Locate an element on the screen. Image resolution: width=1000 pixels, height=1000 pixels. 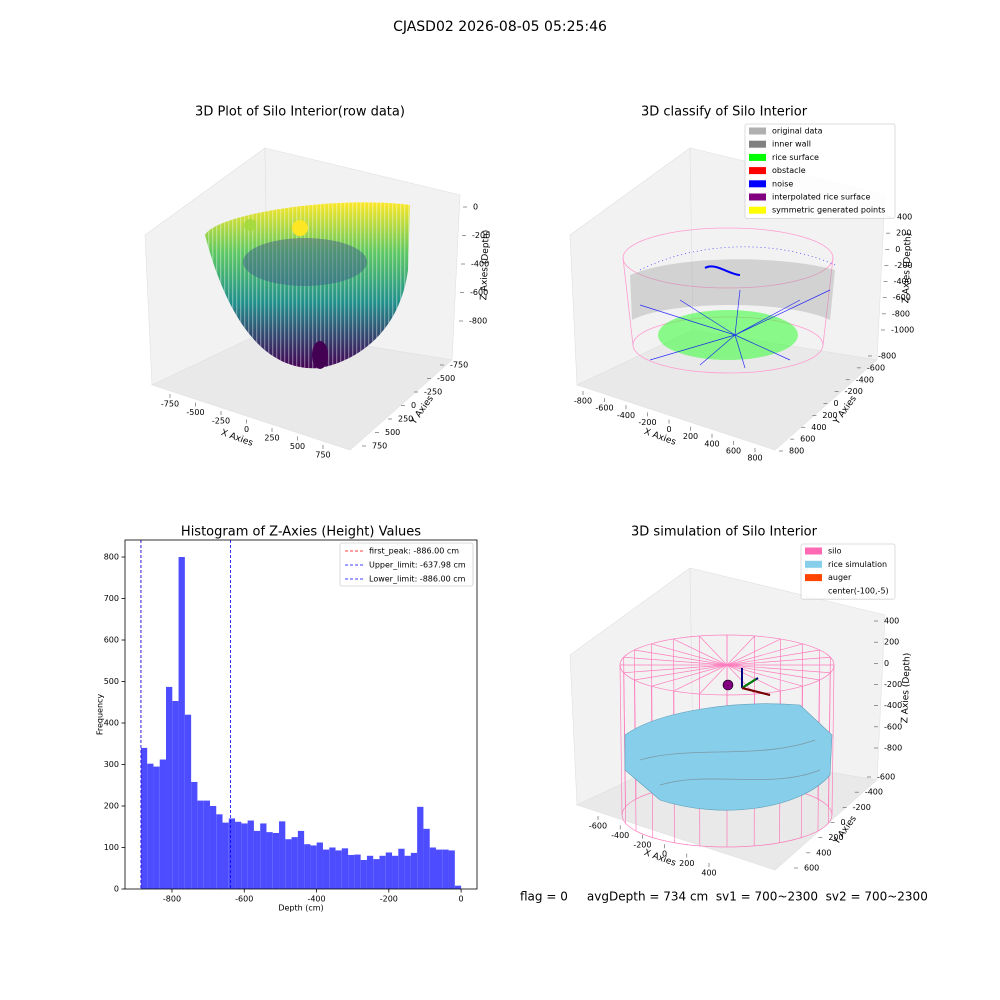
z-tick-label: -800 is located at coordinates (893, 748).